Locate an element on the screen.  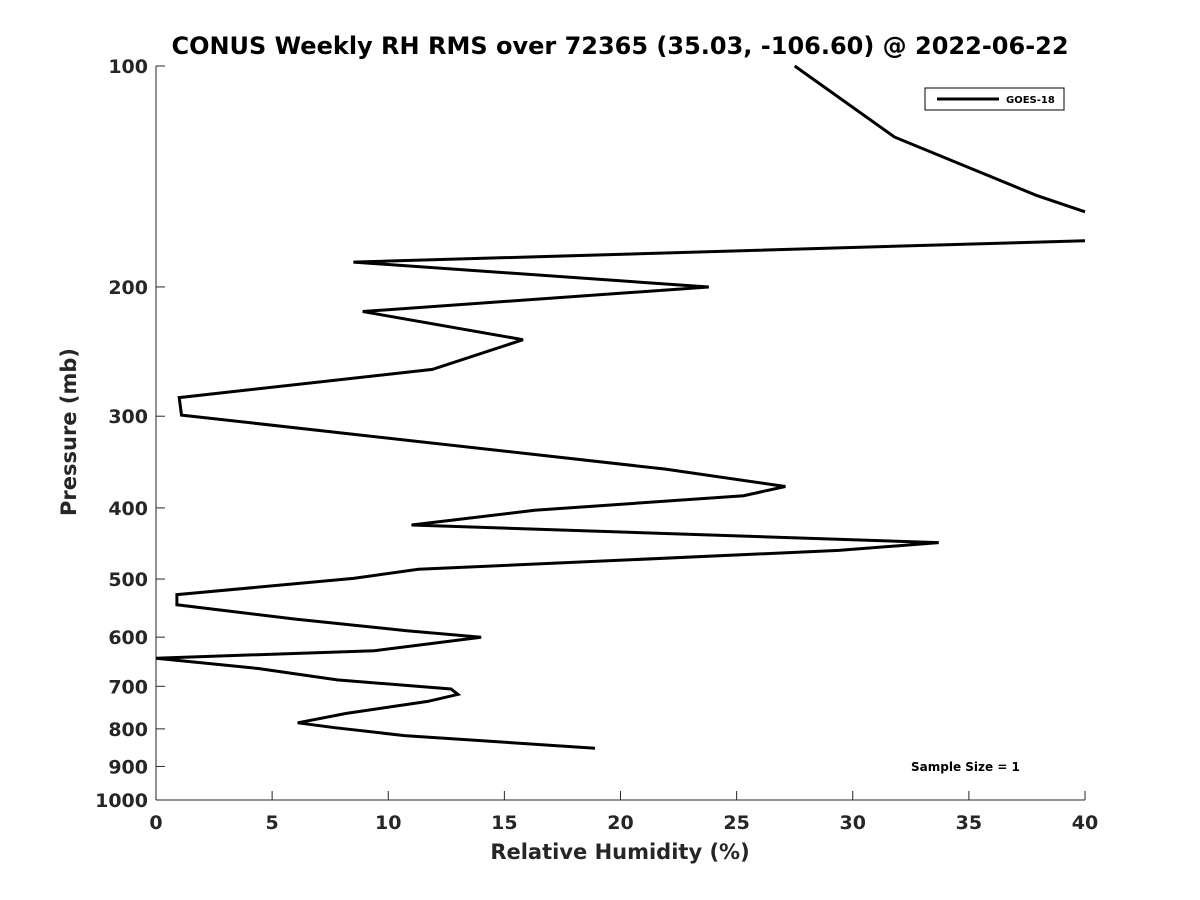
x-tick-label: 5 is located at coordinates (272, 823).